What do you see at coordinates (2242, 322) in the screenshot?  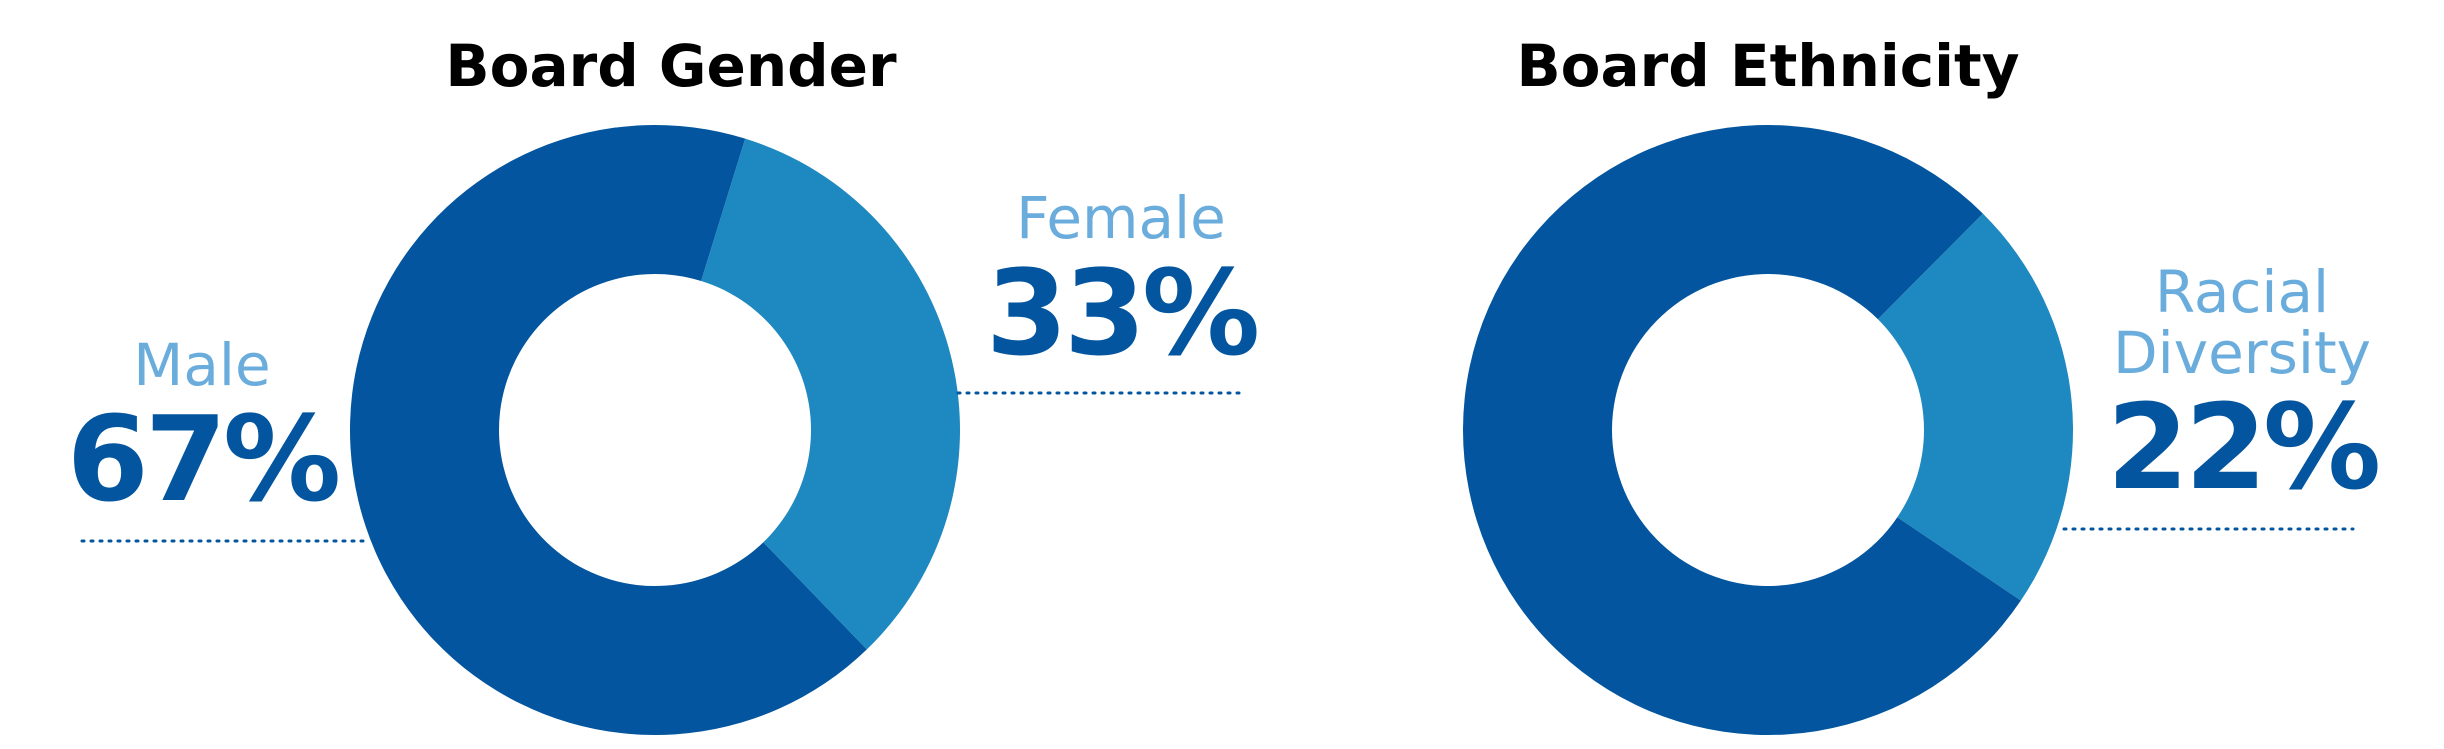 I see `slice-label: Racial Diversity` at bounding box center [2242, 322].